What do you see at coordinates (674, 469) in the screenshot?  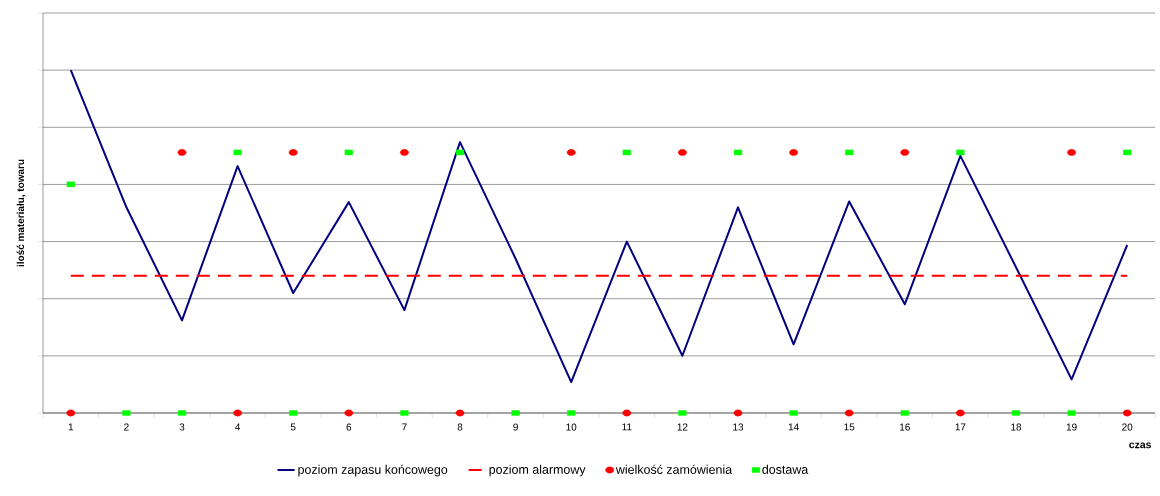 I see `legend-label: wielkość zamówienia` at bounding box center [674, 469].